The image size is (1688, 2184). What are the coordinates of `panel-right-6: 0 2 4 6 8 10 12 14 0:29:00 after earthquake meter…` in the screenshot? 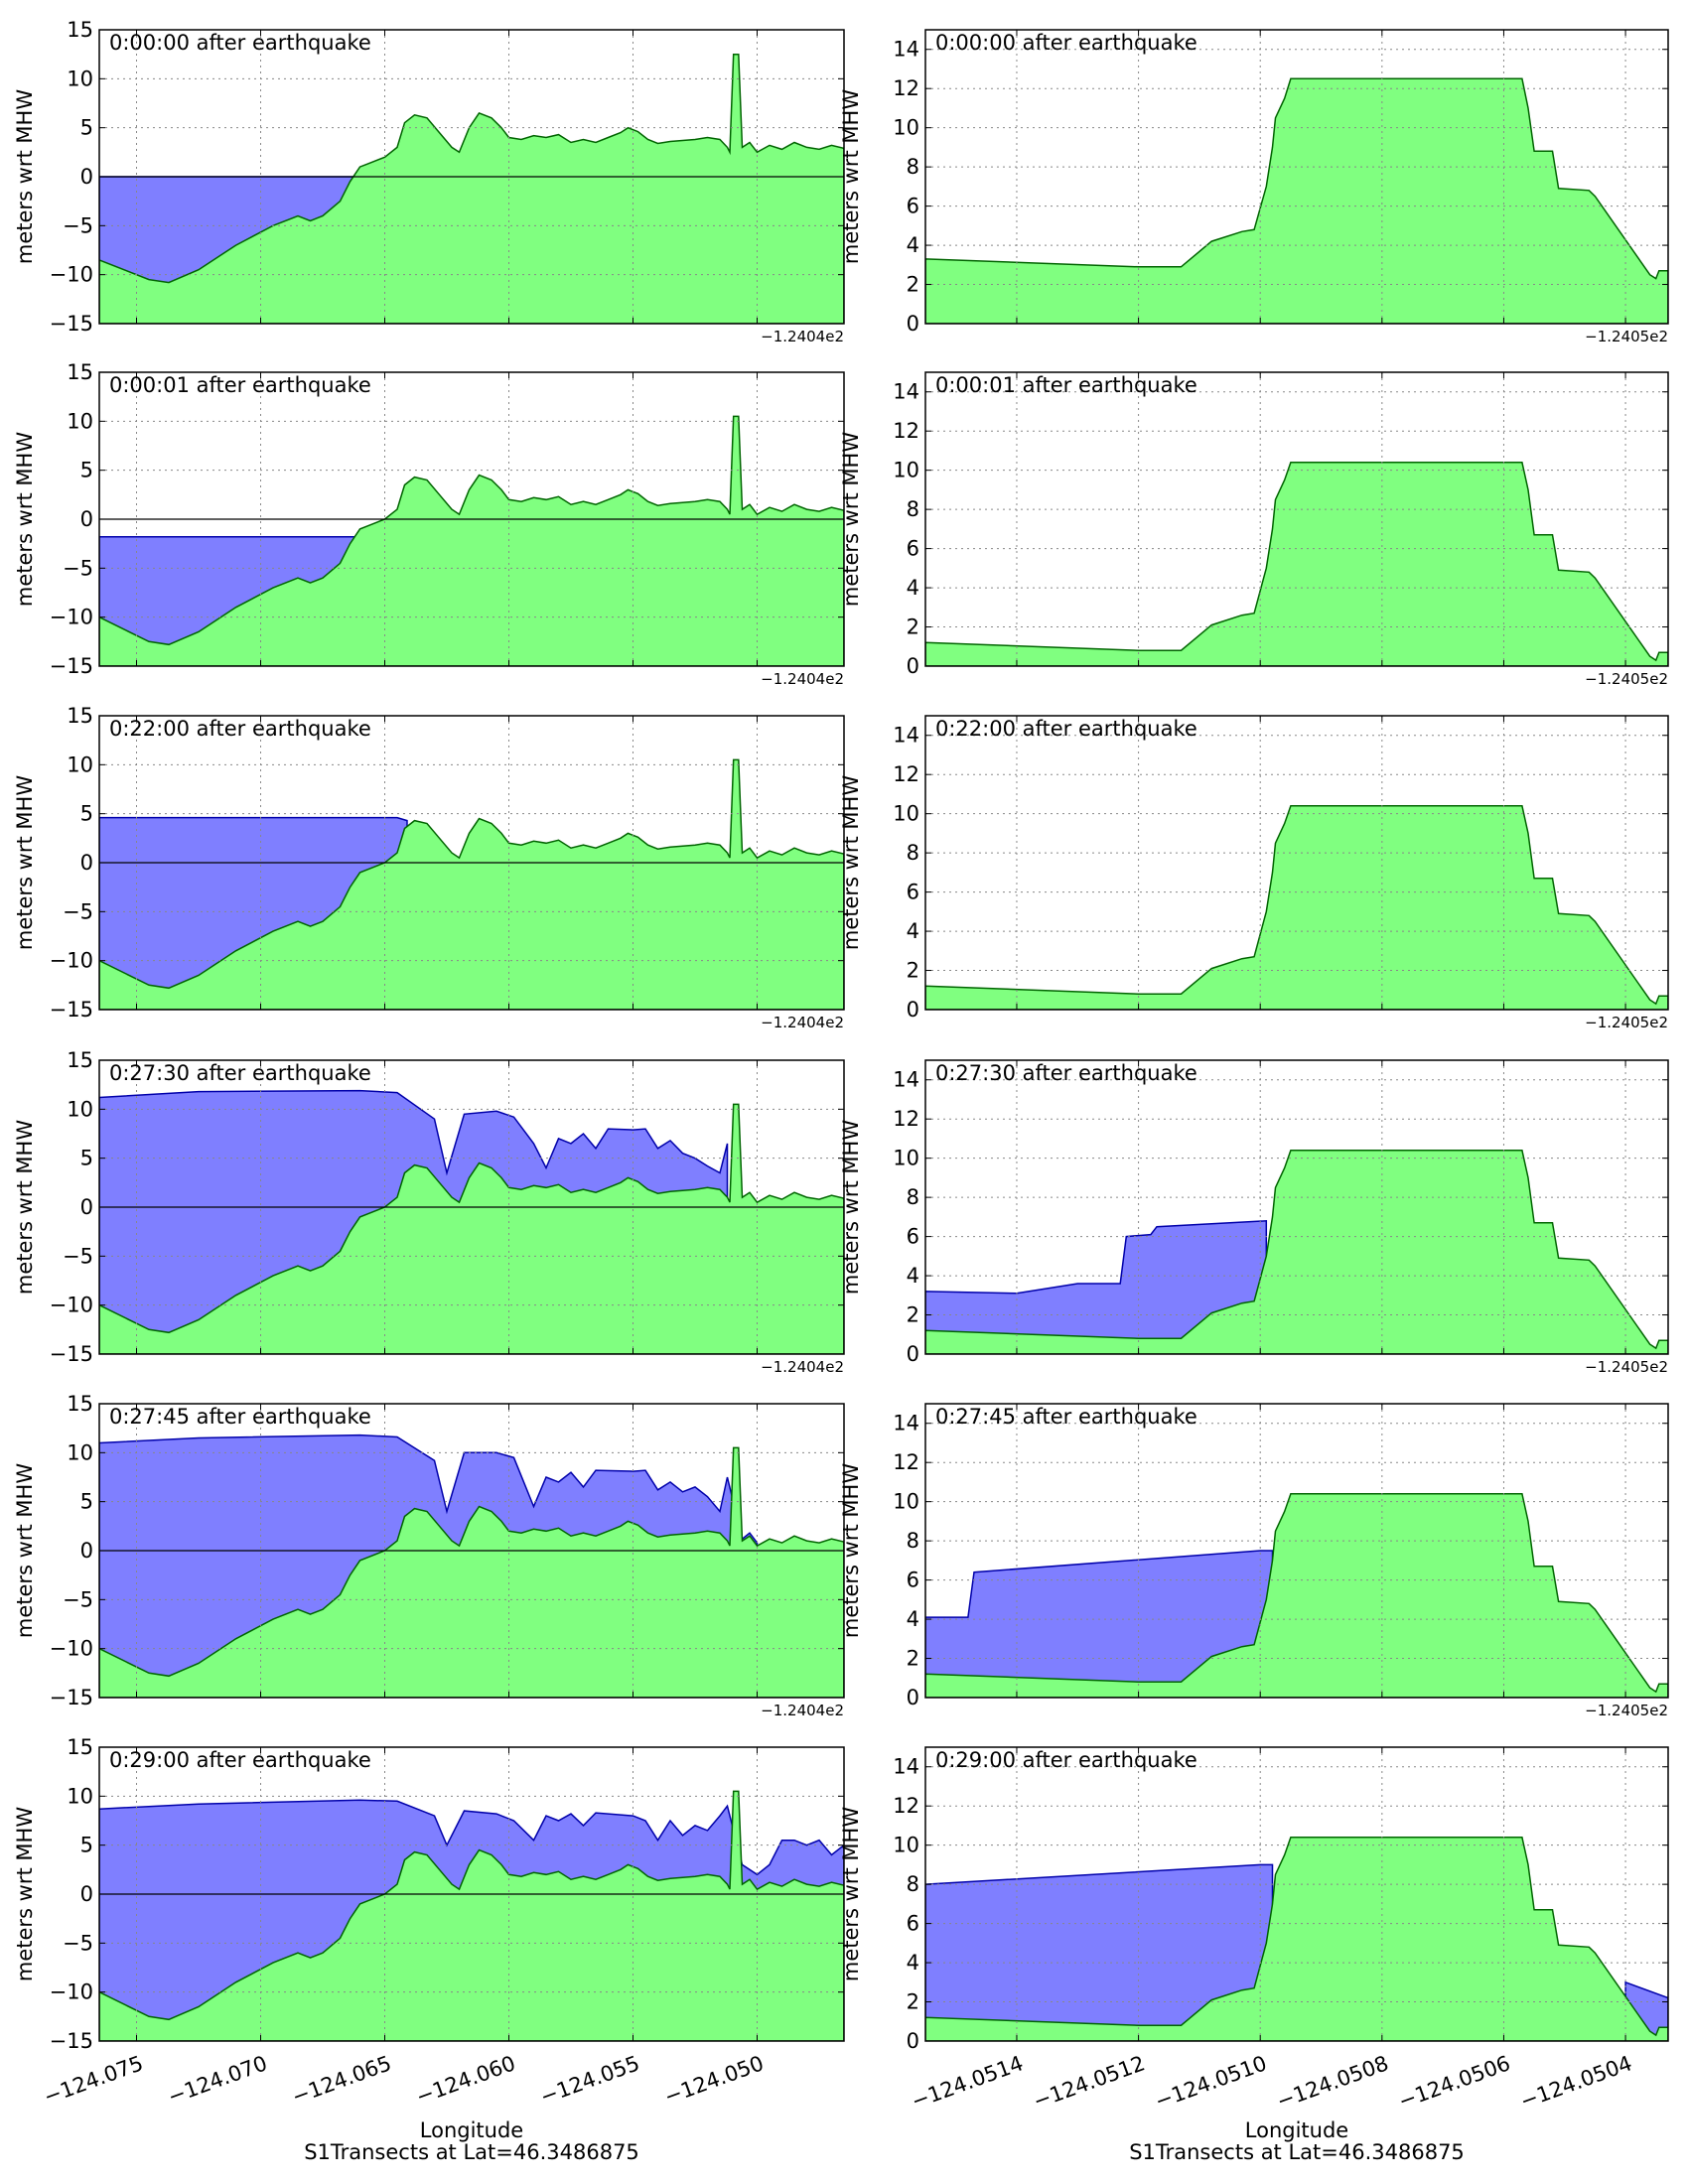 It's located at (1254, 1955).